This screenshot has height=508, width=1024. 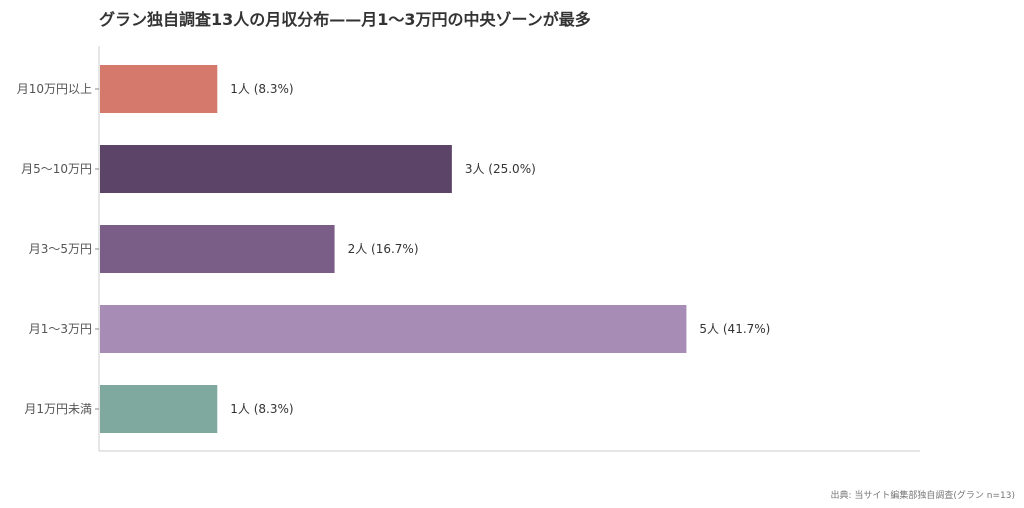 I want to click on chart-title: グラン独自調査13人の月収分布——月1〜3万円の中央ゾーンが最多, so click(x=345, y=19).